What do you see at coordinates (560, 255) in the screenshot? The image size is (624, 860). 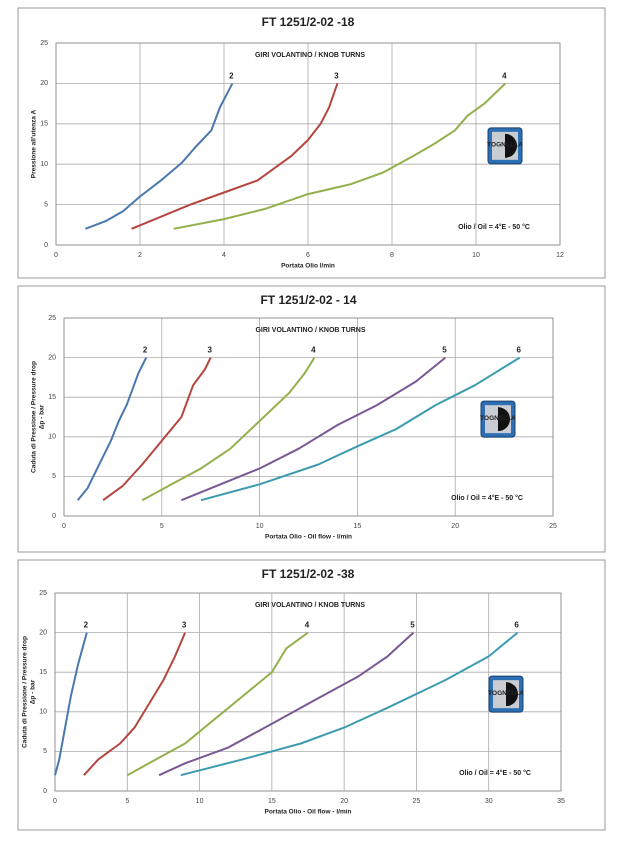 I see `x-tick-label: 12` at bounding box center [560, 255].